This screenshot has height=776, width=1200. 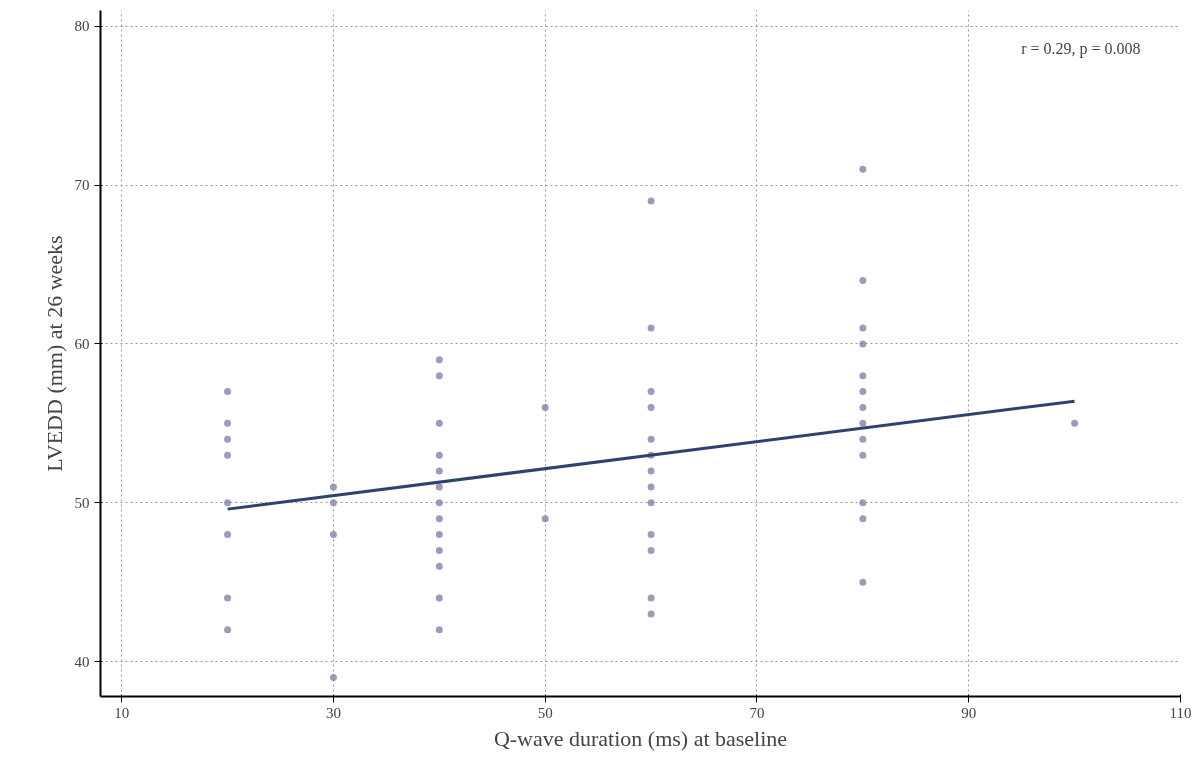 What do you see at coordinates (545, 712) in the screenshot?
I see `x-tick-label: 50` at bounding box center [545, 712].